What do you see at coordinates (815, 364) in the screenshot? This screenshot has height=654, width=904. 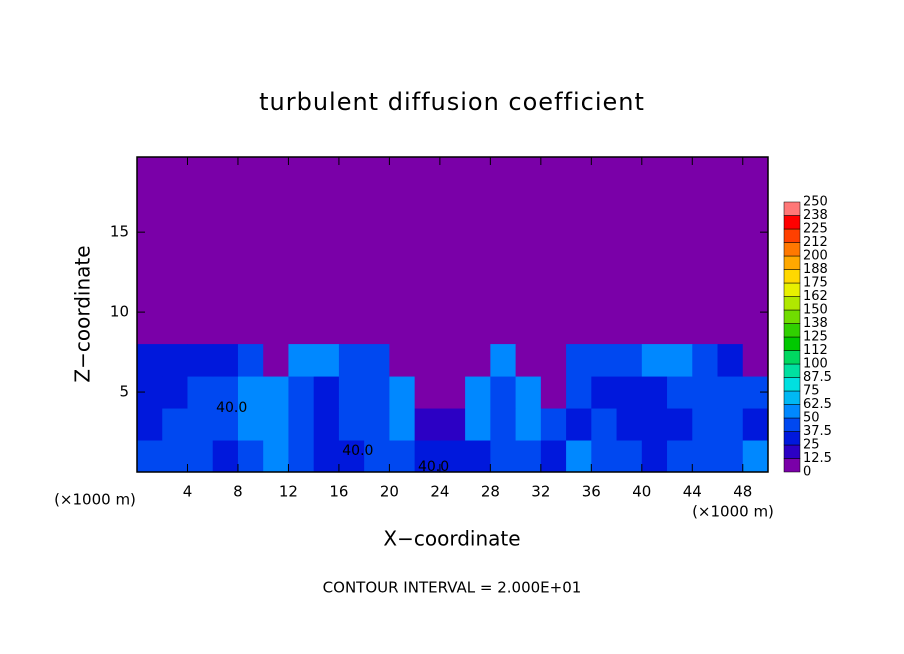 I see `colorbar-label: 100` at bounding box center [815, 364].